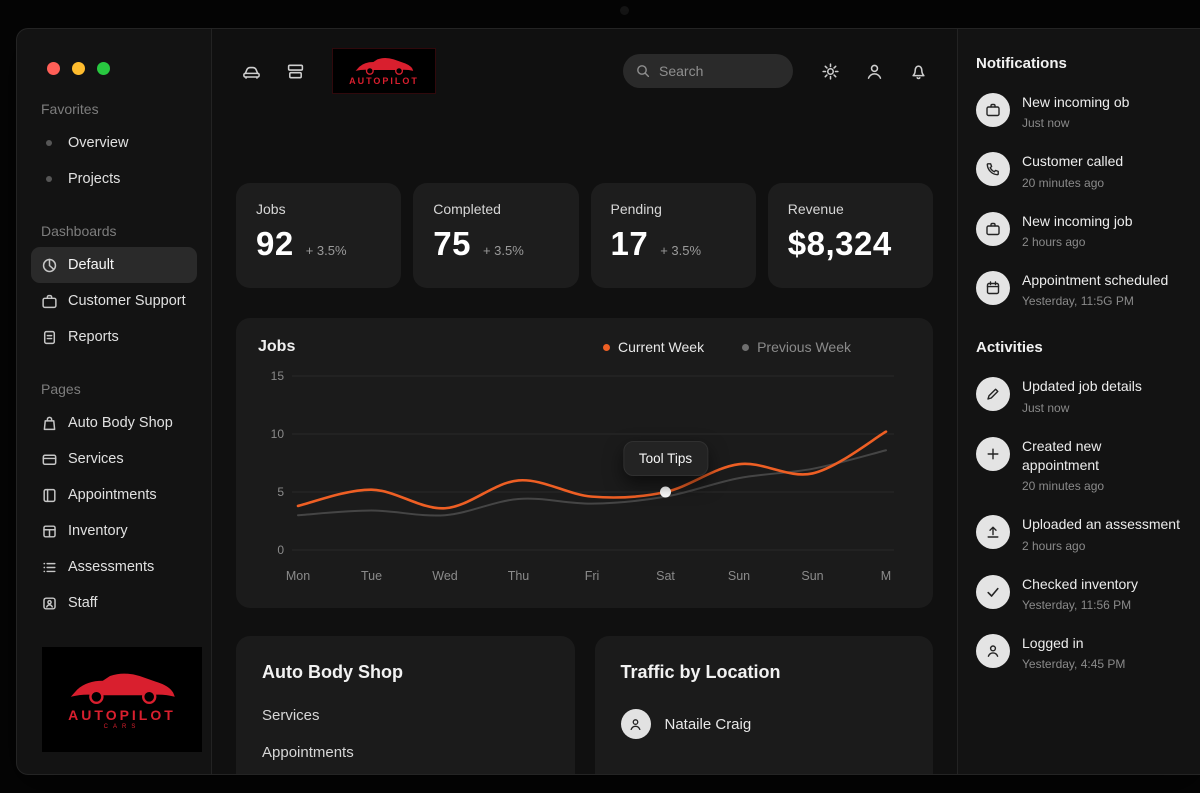 Image resolution: width=1200 pixels, height=793 pixels. Describe the element at coordinates (1101, 524) in the screenshot. I see `activity-title: Uploaded an assessment` at that location.